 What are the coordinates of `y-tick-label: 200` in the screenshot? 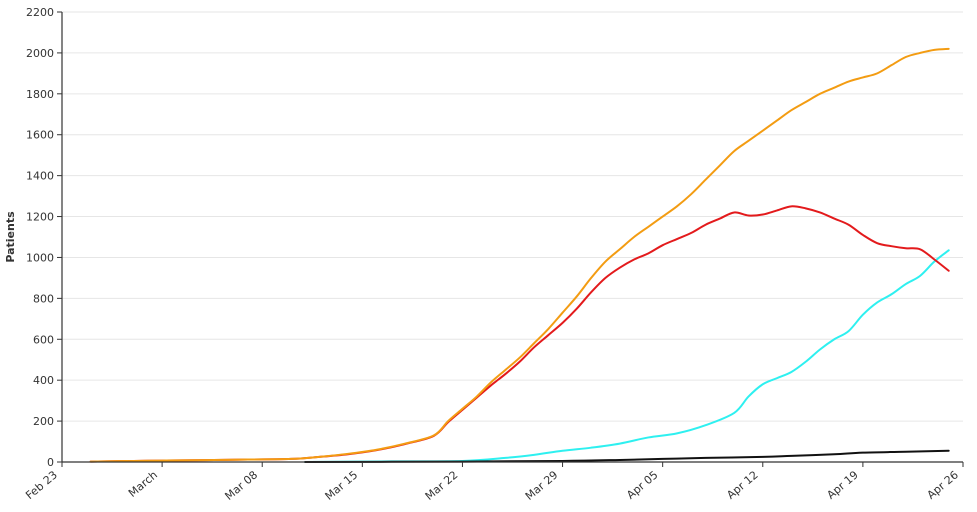 It's located at (43, 421).